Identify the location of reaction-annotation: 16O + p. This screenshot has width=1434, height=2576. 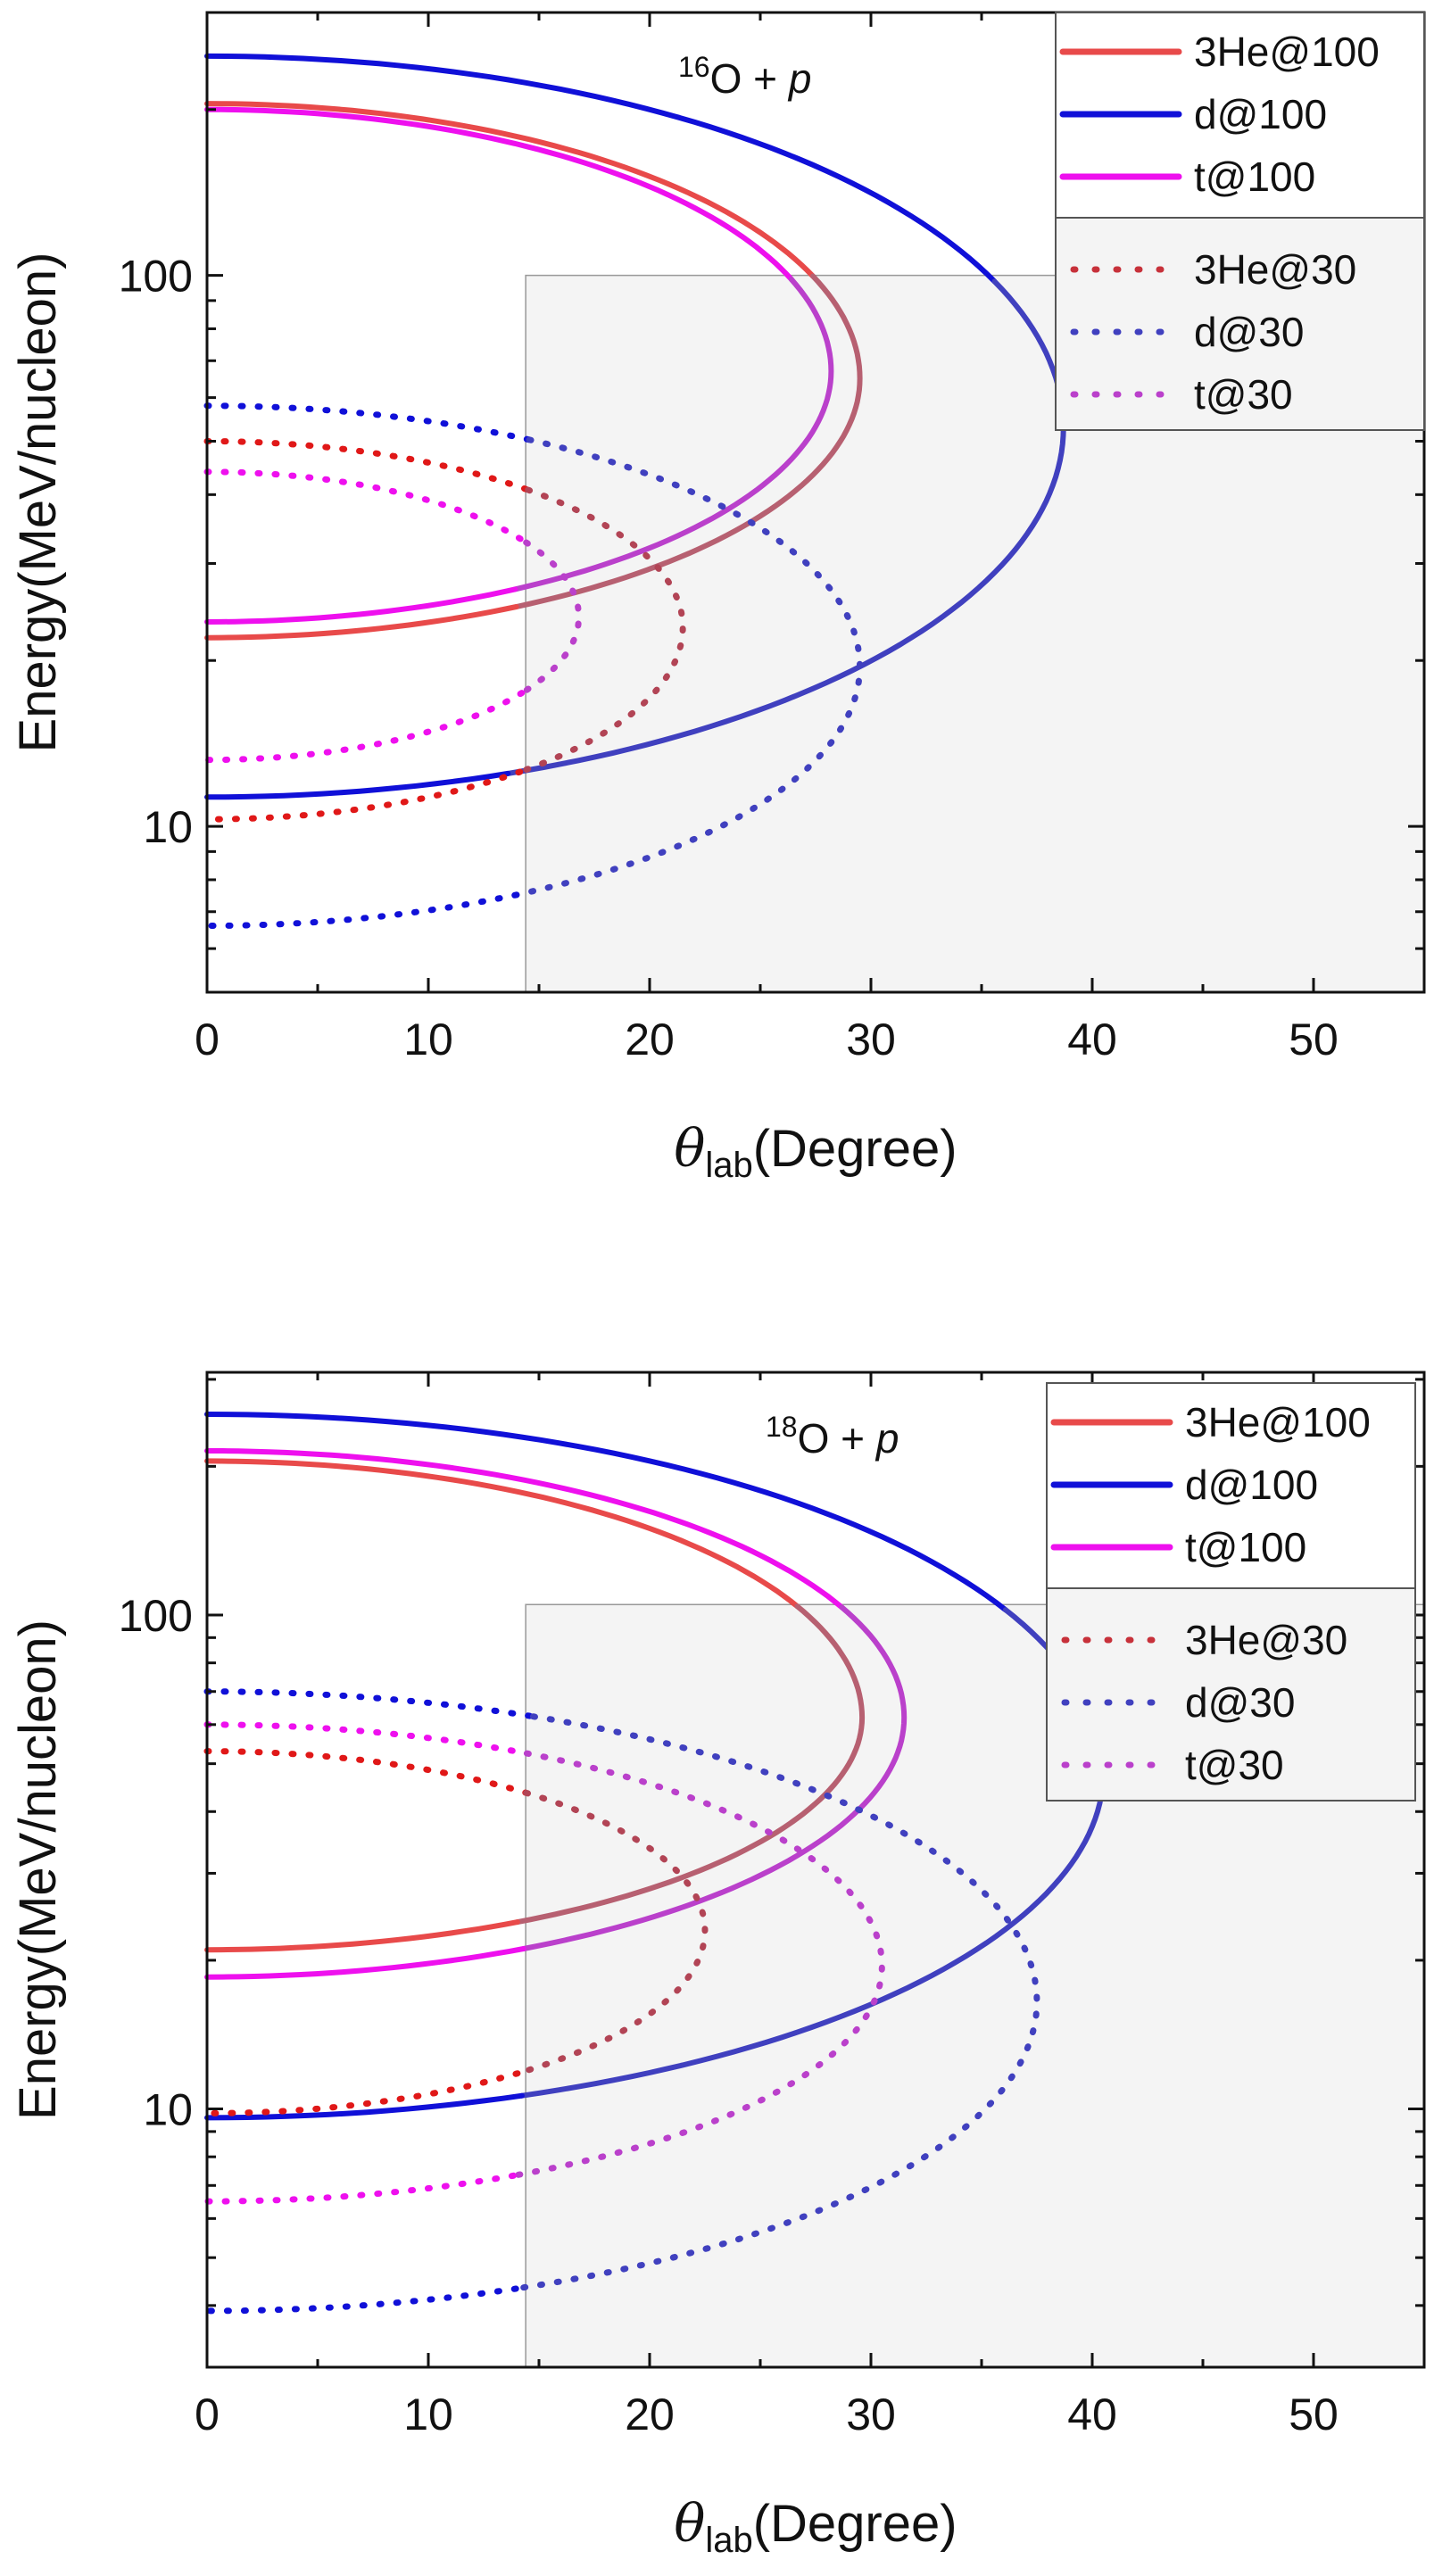
(744, 76).